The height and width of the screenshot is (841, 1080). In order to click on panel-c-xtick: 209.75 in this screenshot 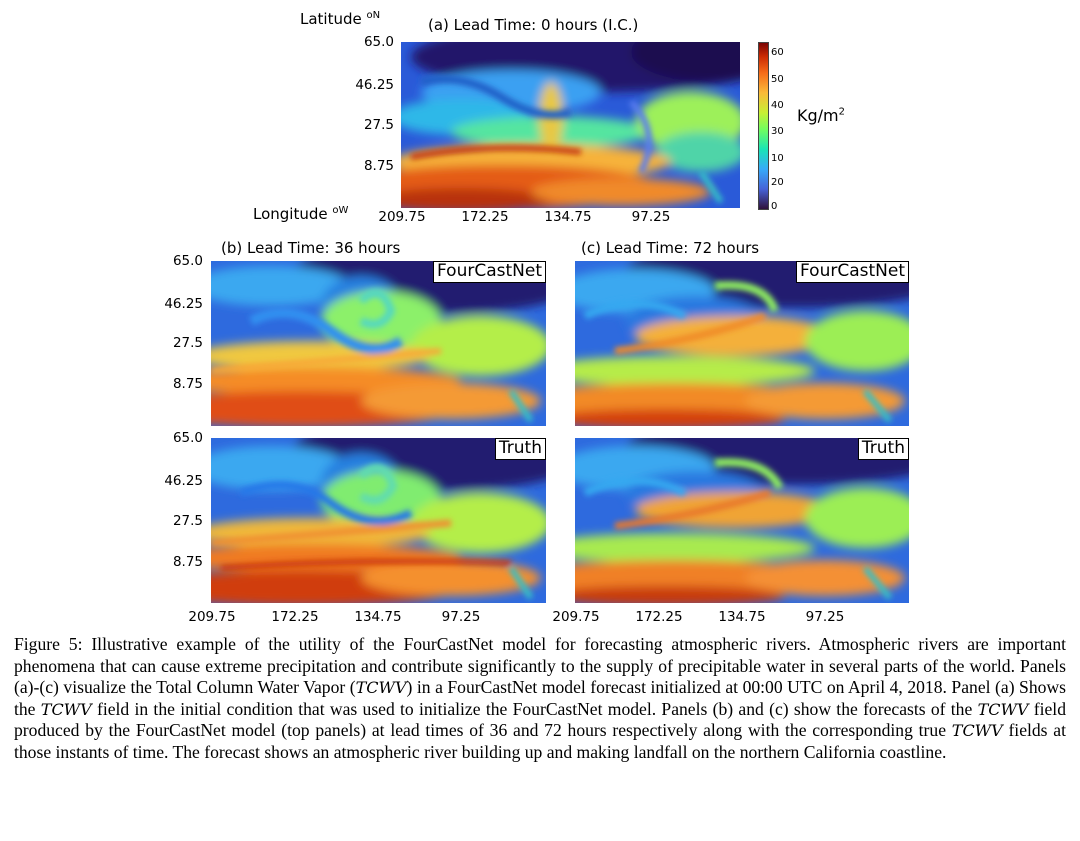, I will do `click(576, 617)`.